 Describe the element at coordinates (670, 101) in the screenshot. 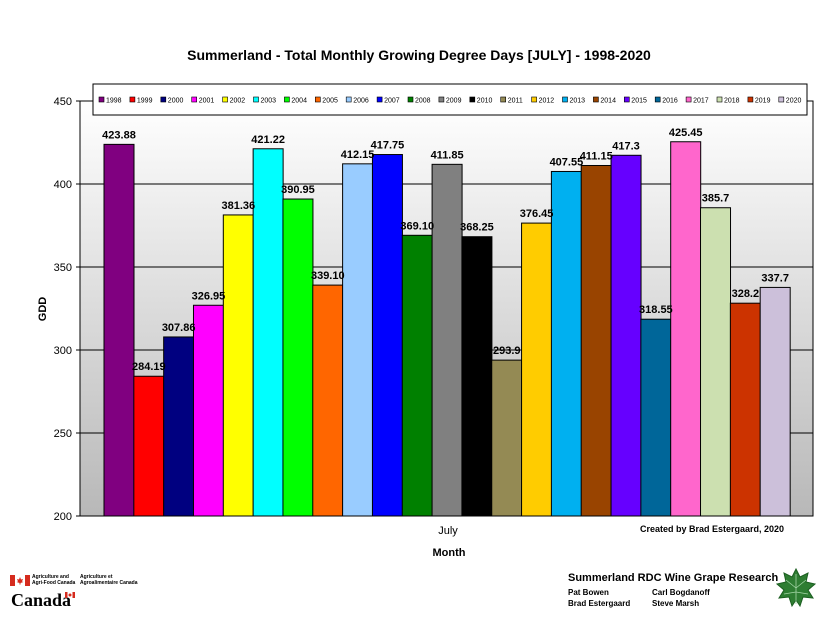

I see `legend-label-2016: 2016` at that location.